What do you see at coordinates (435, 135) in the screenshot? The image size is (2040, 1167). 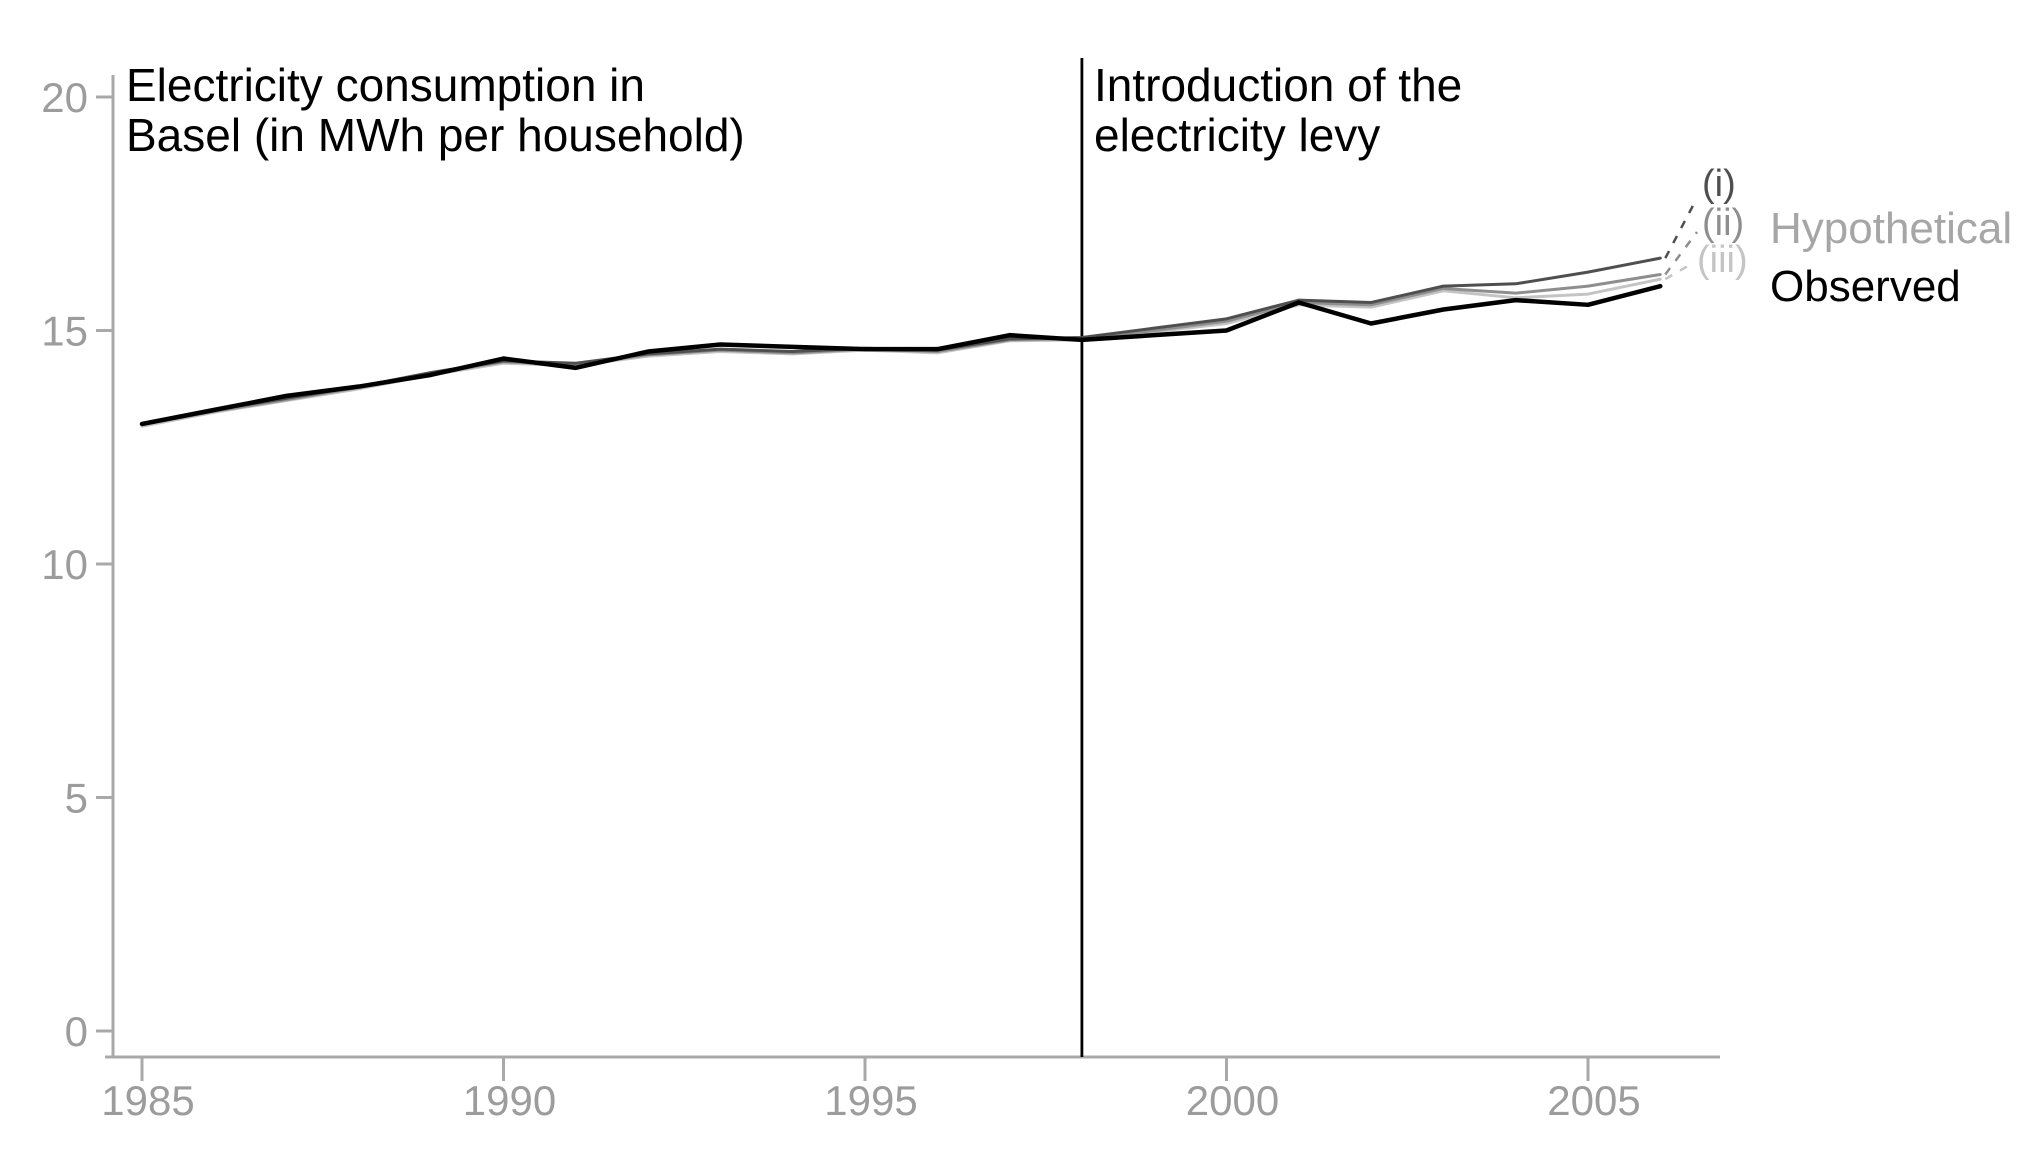 I see `chart-title-line2: Basel (in MWh per household)` at bounding box center [435, 135].